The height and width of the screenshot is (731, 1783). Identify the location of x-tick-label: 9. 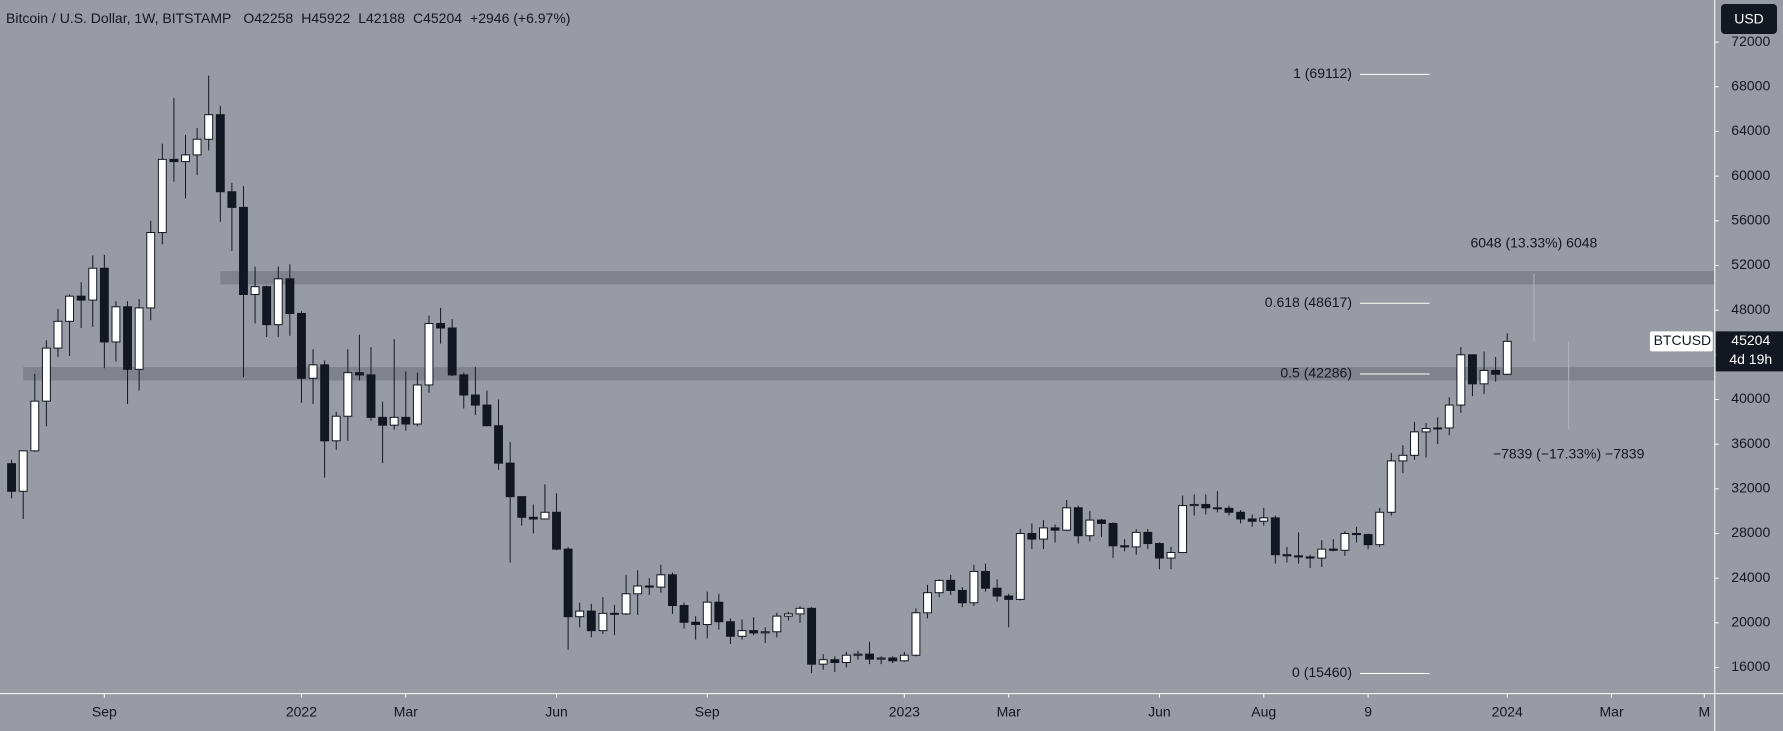
(1368, 711).